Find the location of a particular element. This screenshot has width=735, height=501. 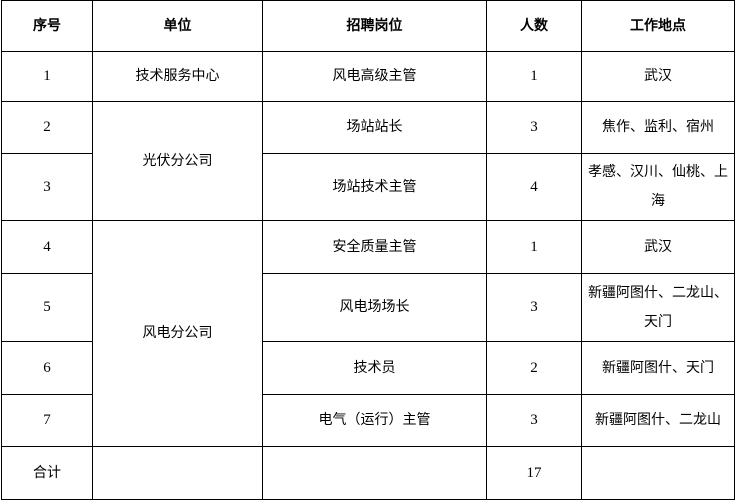

cell-position: 电气（运行）主管 is located at coordinates (374, 420).